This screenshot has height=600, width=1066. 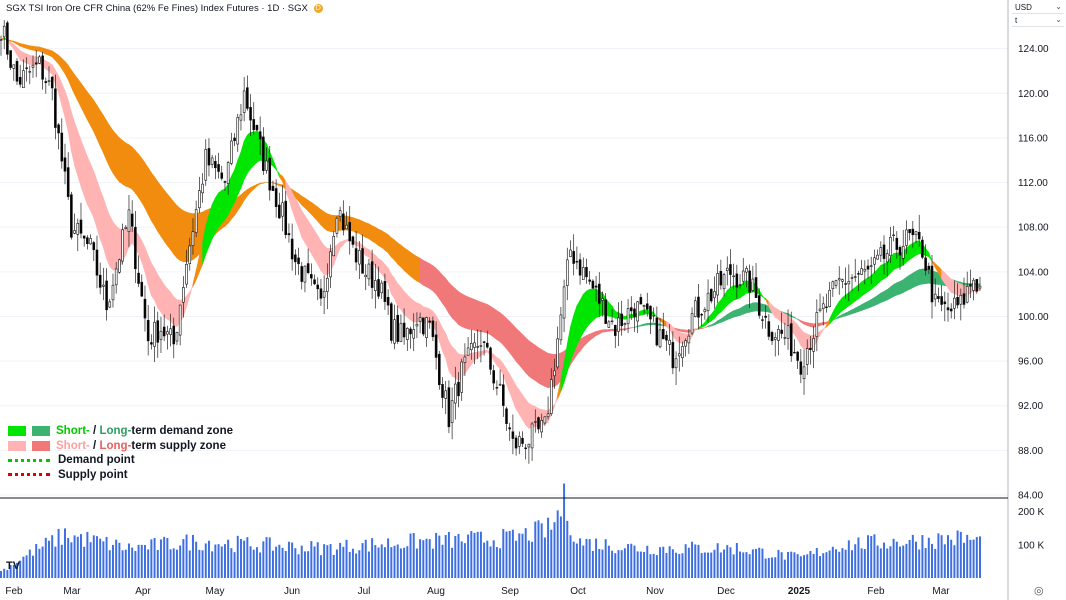 I want to click on currency-selector: USD ⌄, so click(x=1038, y=8).